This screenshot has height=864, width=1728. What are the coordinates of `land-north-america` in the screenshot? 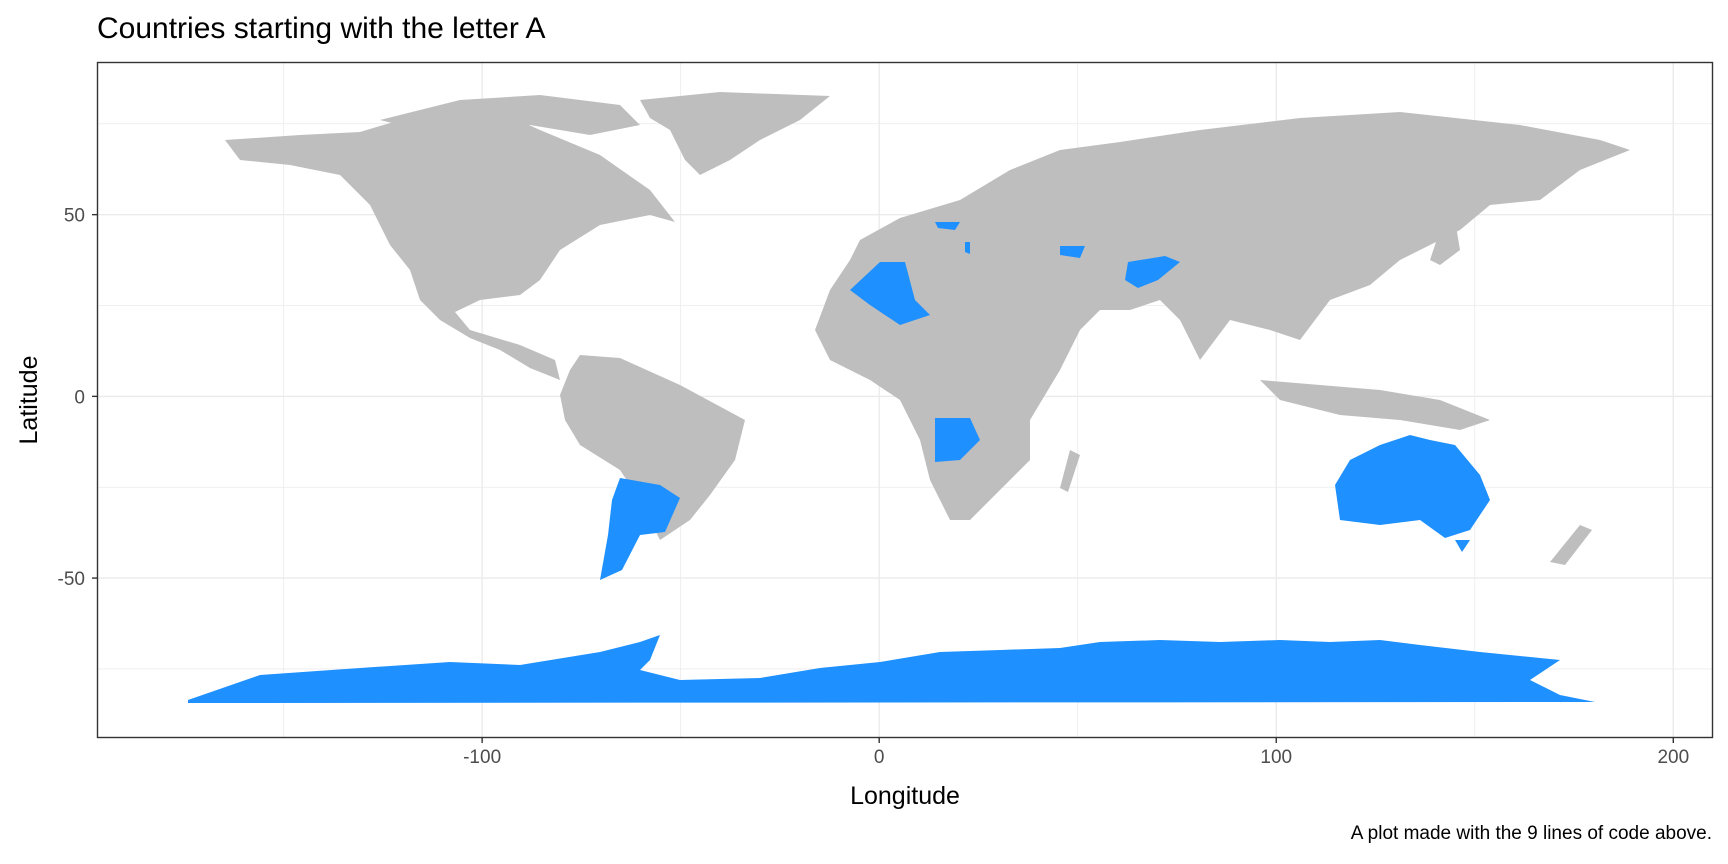 It's located at (450, 244).